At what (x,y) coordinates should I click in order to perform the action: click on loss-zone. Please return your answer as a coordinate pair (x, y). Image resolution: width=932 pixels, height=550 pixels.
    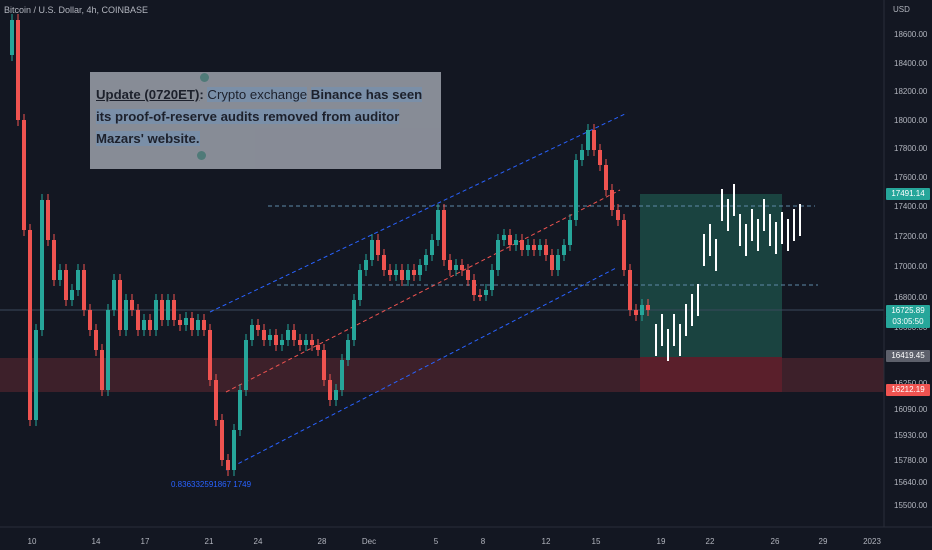
    Looking at the image, I should click on (711, 374).